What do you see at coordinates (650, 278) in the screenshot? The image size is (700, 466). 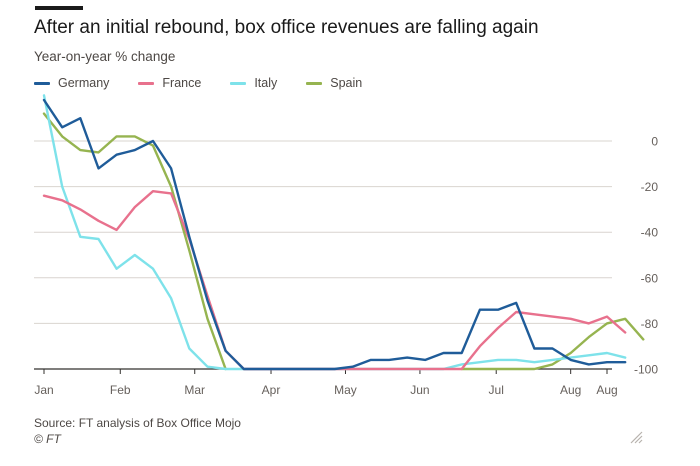 I see `y-tick-label: -60` at bounding box center [650, 278].